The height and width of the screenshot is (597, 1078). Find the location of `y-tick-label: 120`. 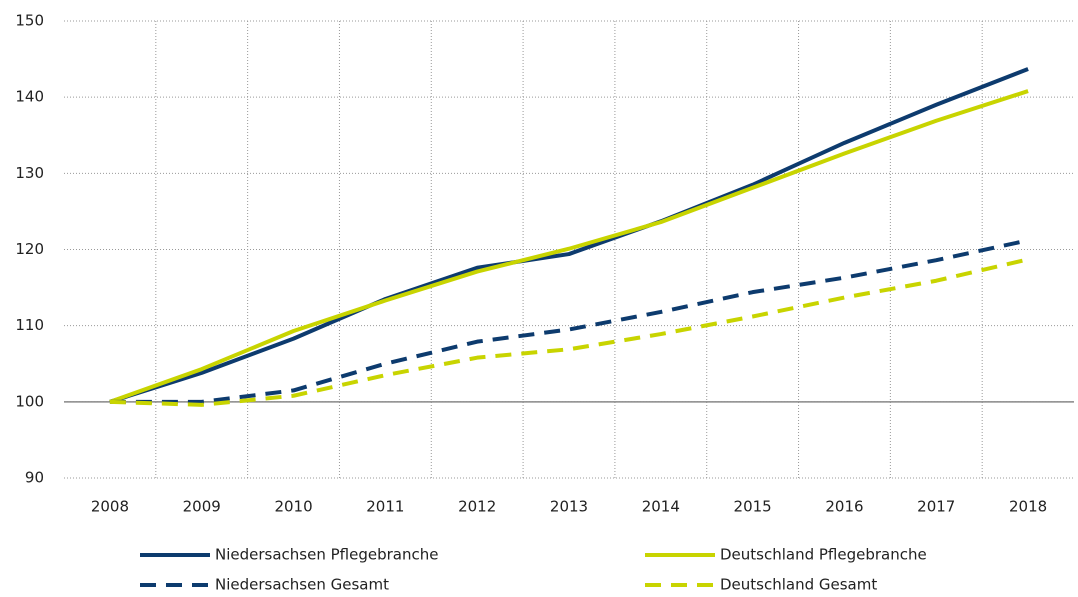

y-tick-label: 120 is located at coordinates (29, 249).